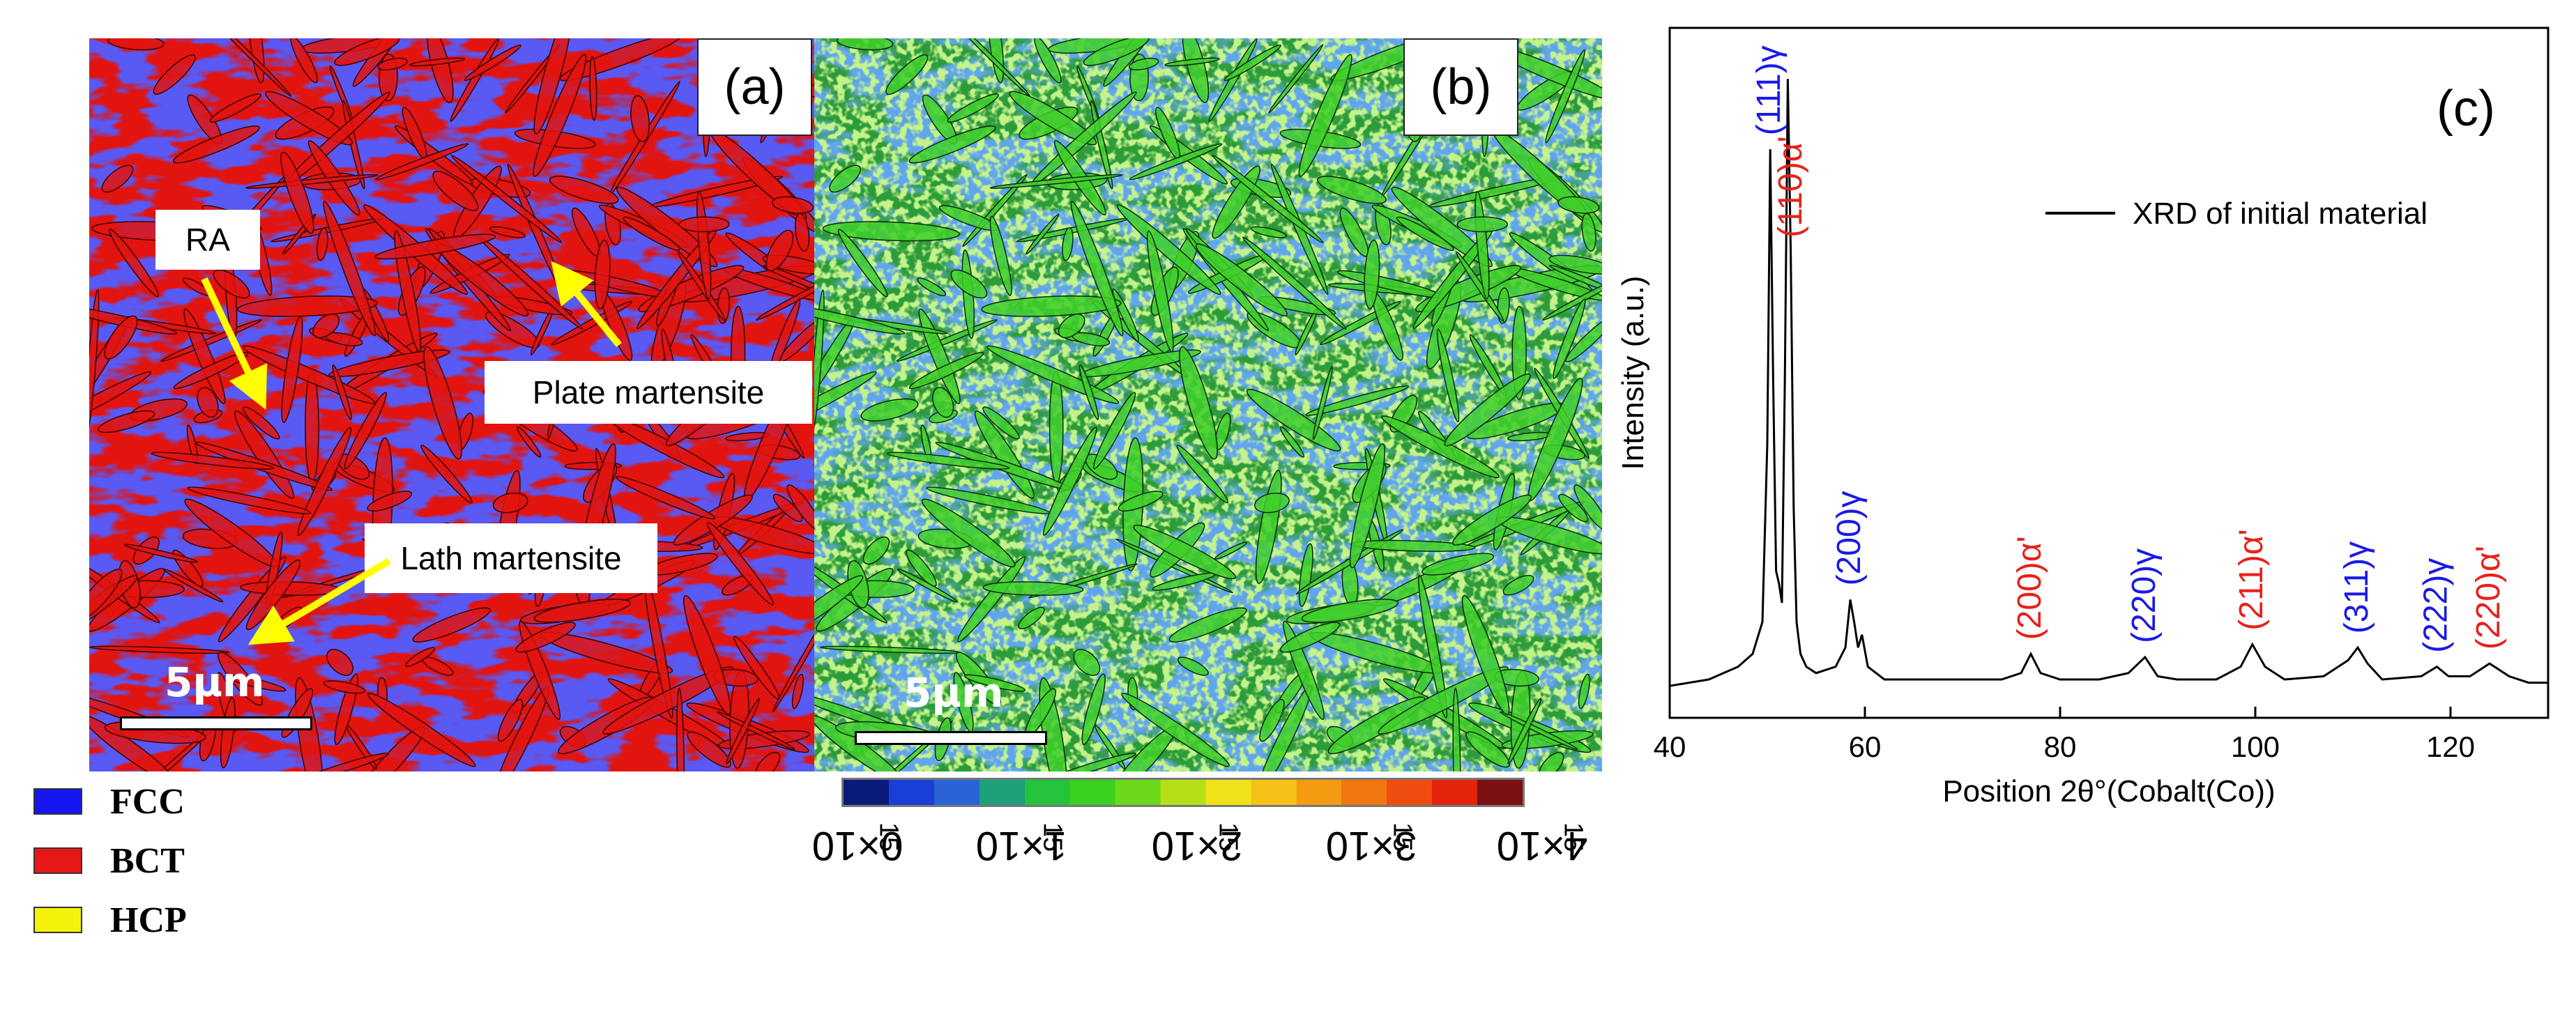 The image size is (2576, 1014). I want to click on peak-label: (200)γ, so click(1850, 538).